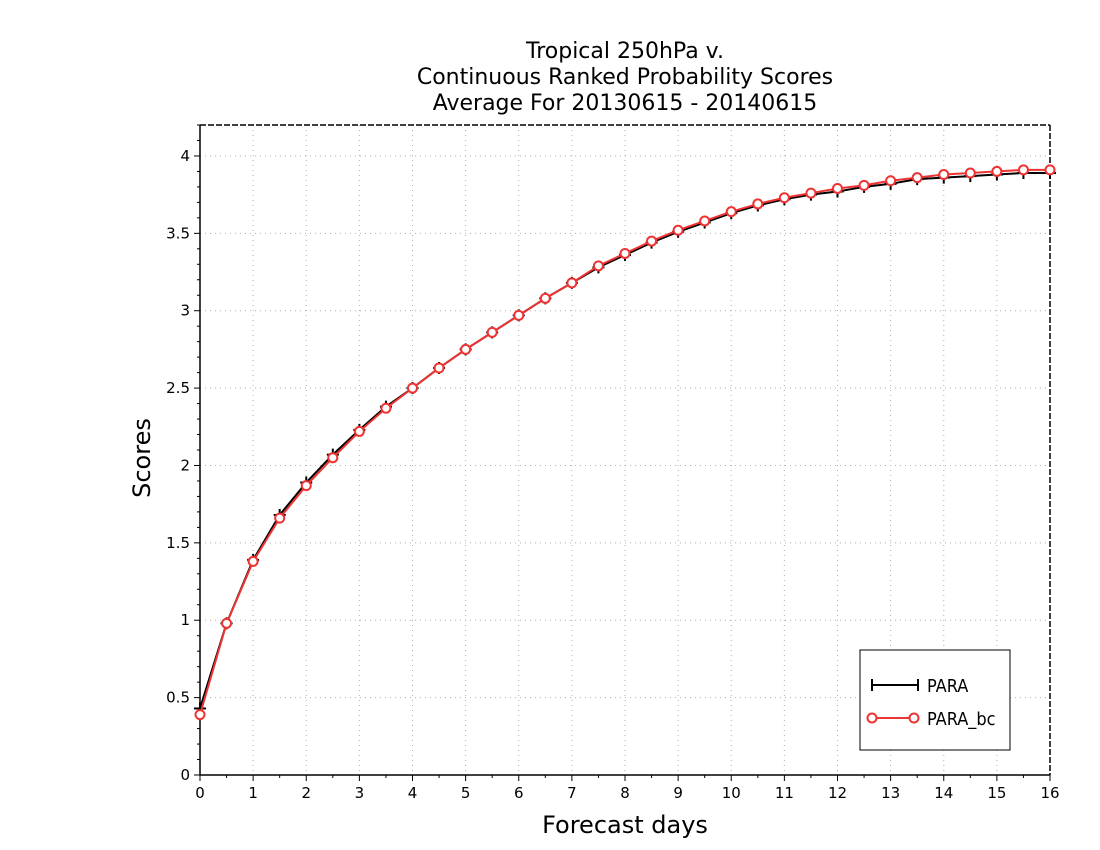 This screenshot has height=850, width=1100. Describe the element at coordinates (360, 793) in the screenshot. I see `x-tick-label: 3` at that location.